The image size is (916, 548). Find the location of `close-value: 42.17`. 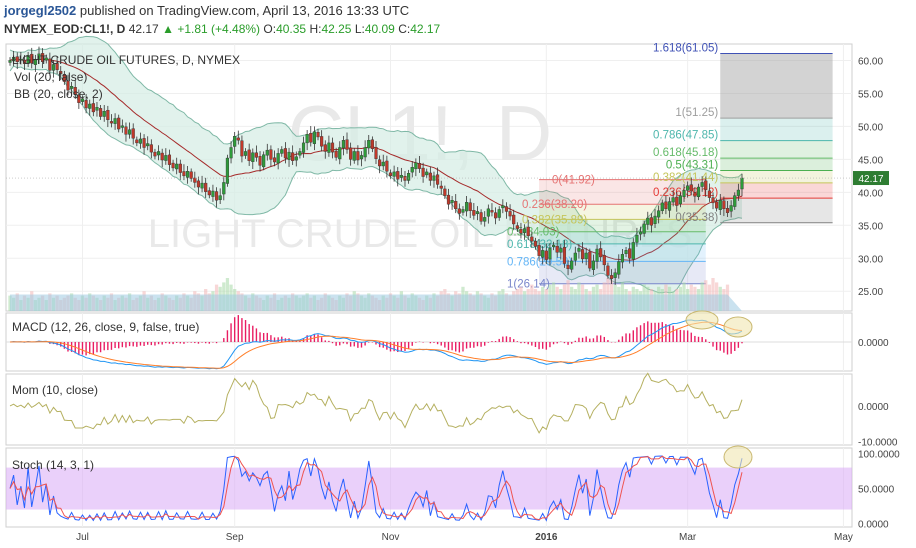

close-value: 42.17 is located at coordinates (425, 29).